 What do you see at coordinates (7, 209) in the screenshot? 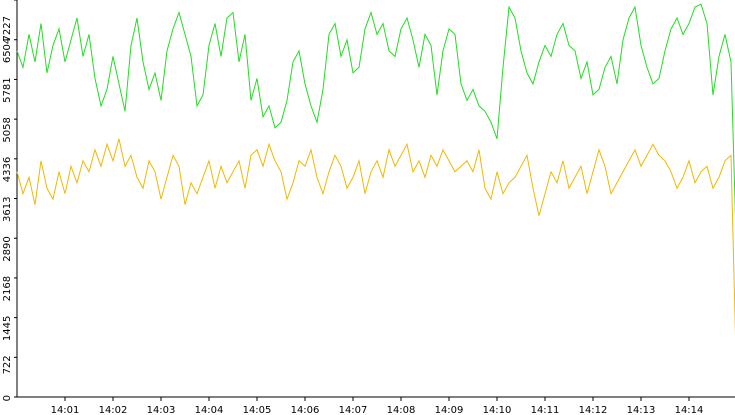
I see `y-tick-label: 3613` at bounding box center [7, 209].